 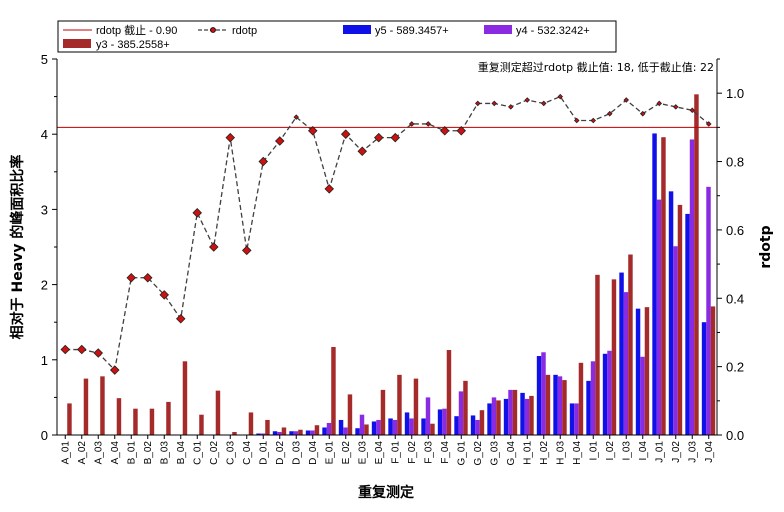 I want to click on legend-y4-label: y4 - 532.3242+, so click(x=553, y=31).